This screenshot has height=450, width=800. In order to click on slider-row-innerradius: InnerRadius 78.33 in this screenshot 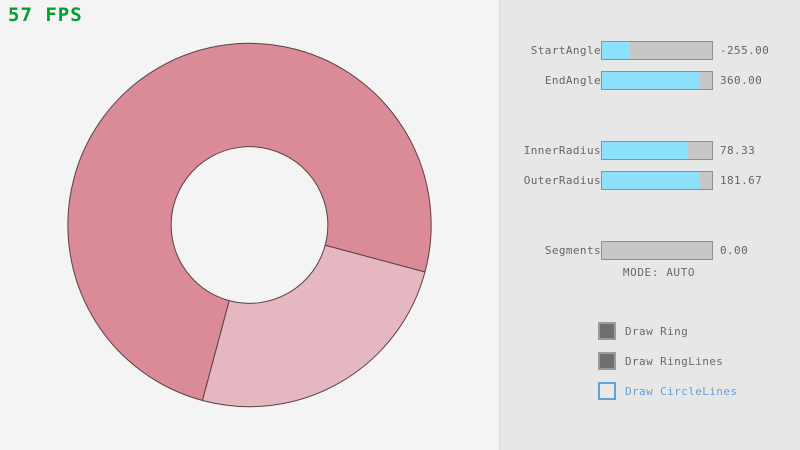, I will do `click(650, 150)`.